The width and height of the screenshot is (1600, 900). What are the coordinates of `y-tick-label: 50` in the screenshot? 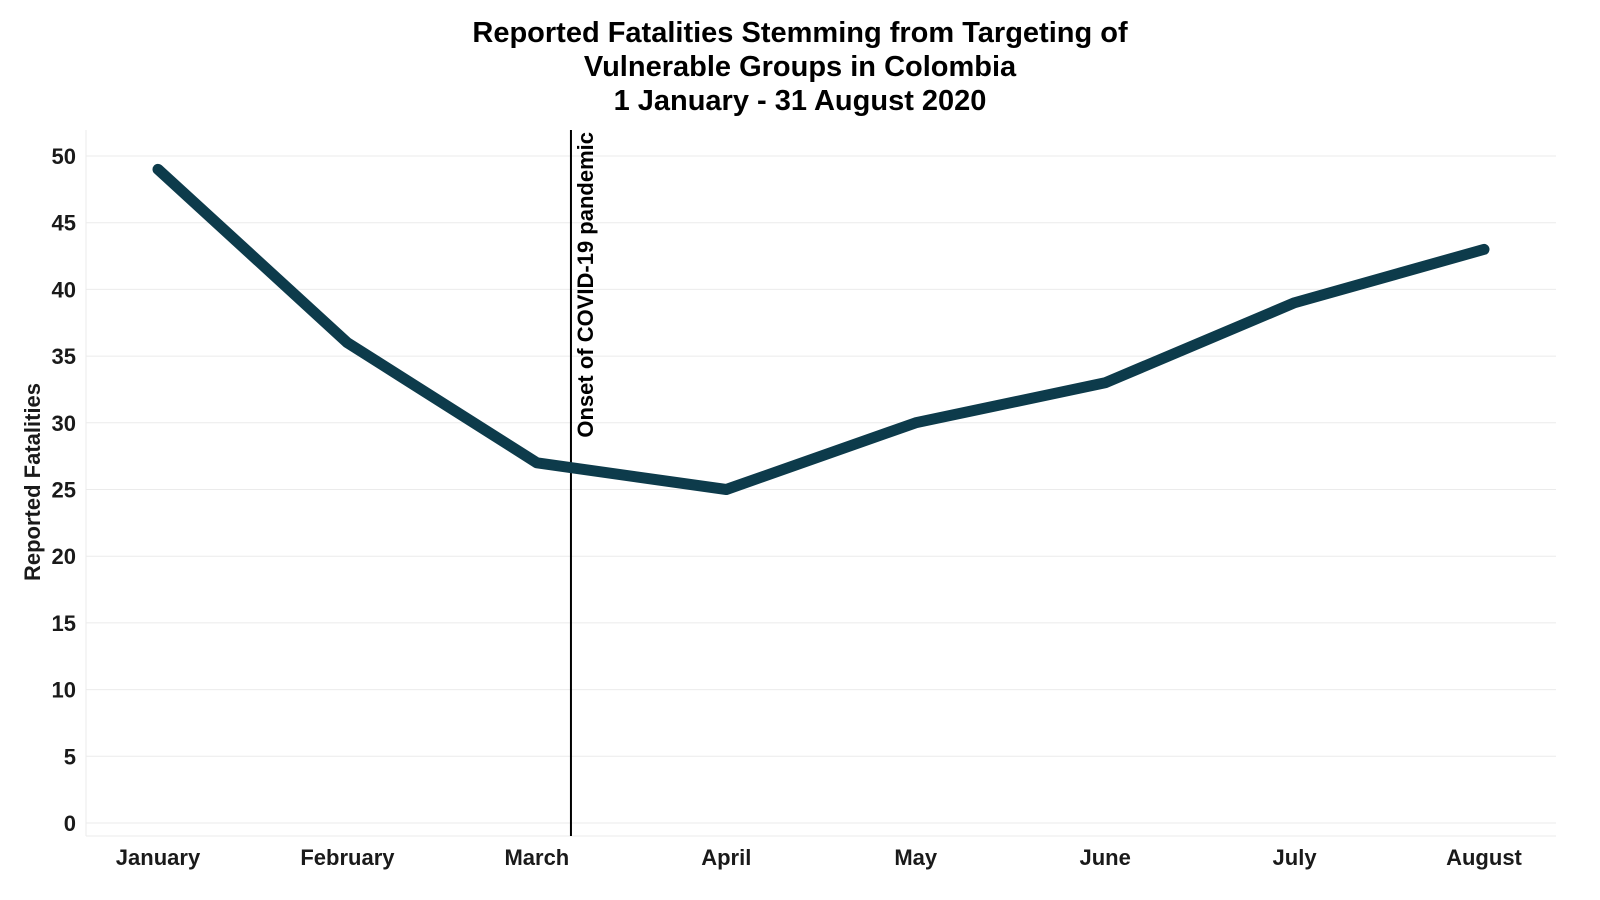 It's located at (64, 156).